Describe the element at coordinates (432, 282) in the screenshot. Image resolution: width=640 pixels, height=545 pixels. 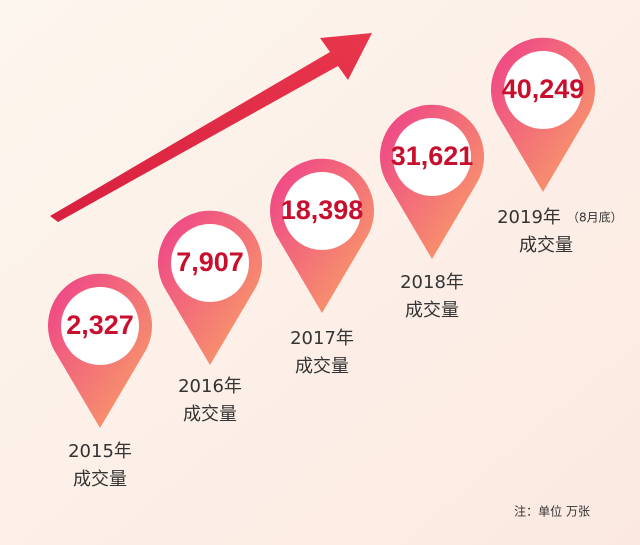
I see `year-label: 2018年` at that location.